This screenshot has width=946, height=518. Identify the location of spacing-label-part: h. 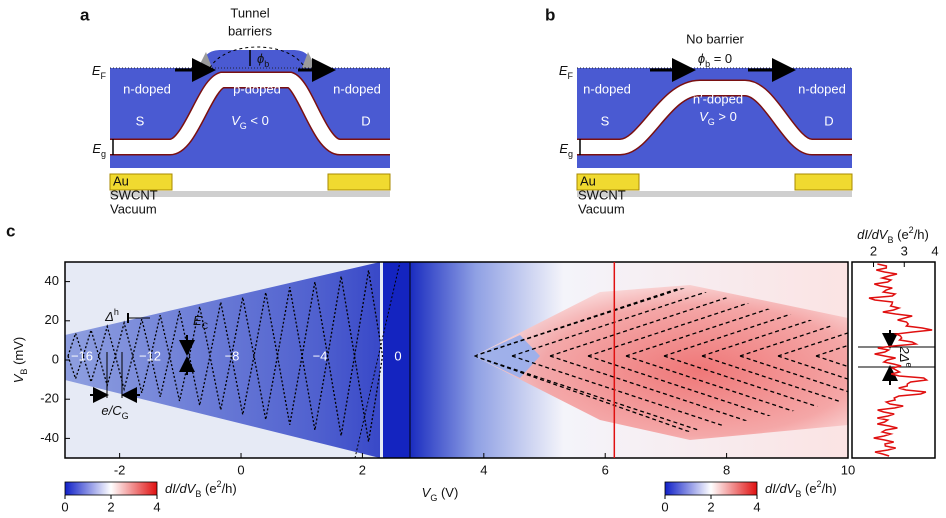
(116, 312).